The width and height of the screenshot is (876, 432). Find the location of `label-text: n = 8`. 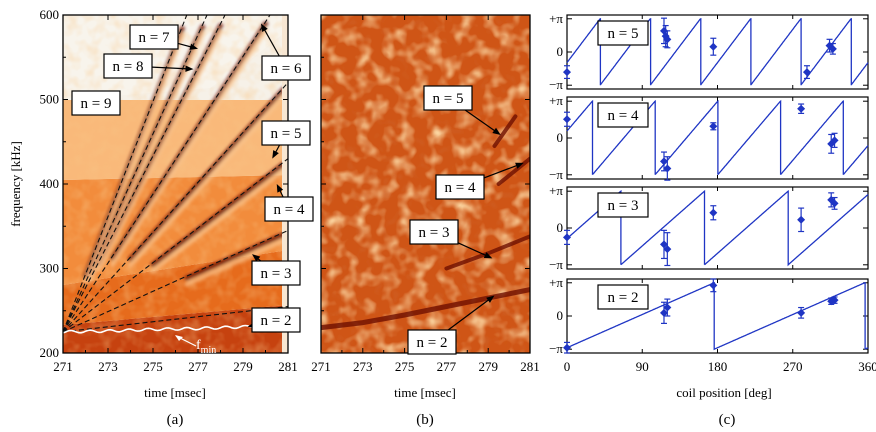

label-text: n = 8 is located at coordinates (128, 67).